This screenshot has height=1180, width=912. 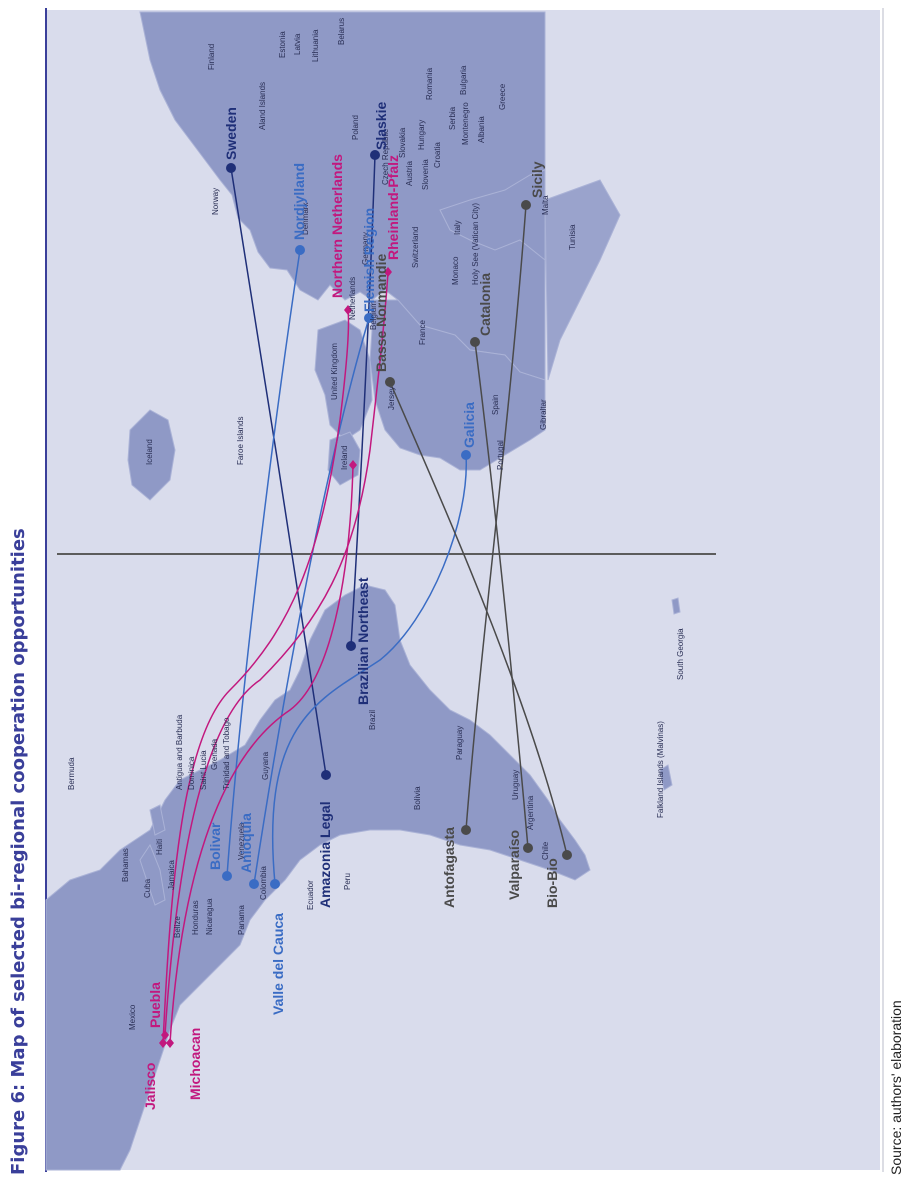 What do you see at coordinates (388, 272) in the screenshot?
I see `node-rheinland` at bounding box center [388, 272].